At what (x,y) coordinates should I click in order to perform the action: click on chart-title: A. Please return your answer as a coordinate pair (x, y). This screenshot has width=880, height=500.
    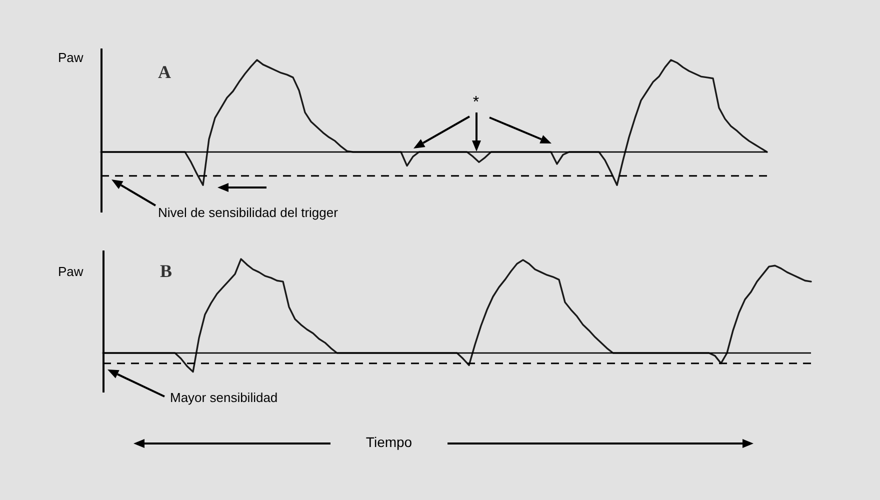
    Looking at the image, I should click on (164, 72).